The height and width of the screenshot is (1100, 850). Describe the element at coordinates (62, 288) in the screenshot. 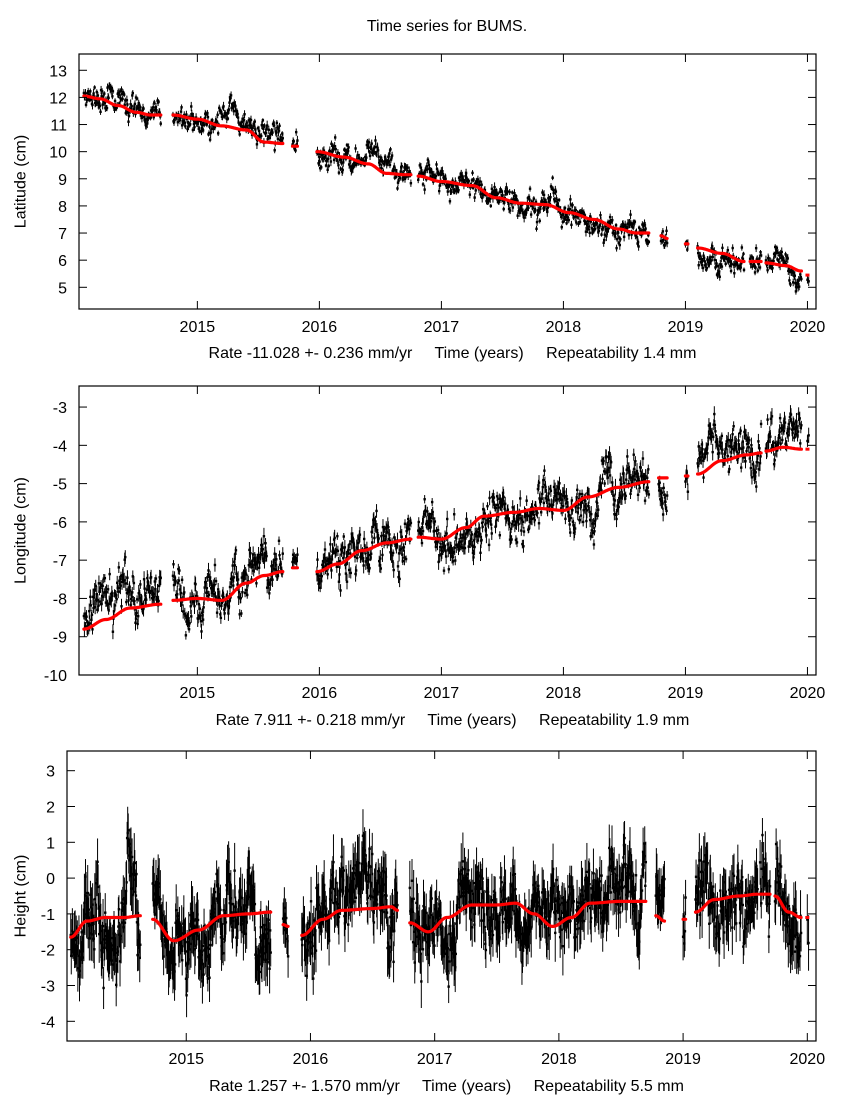

I see `y-tick-label: 5` at that location.